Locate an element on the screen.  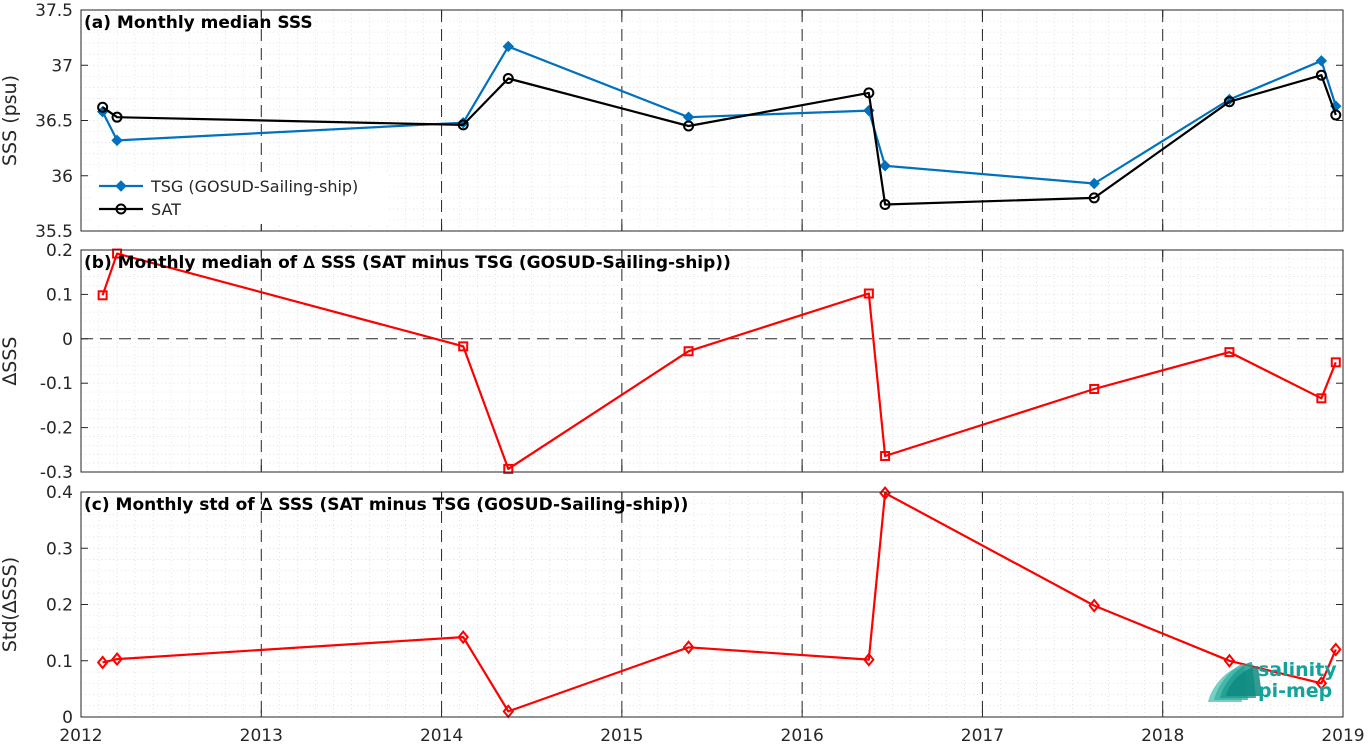
y-tick-label: 0.3 is located at coordinates (59, 549).